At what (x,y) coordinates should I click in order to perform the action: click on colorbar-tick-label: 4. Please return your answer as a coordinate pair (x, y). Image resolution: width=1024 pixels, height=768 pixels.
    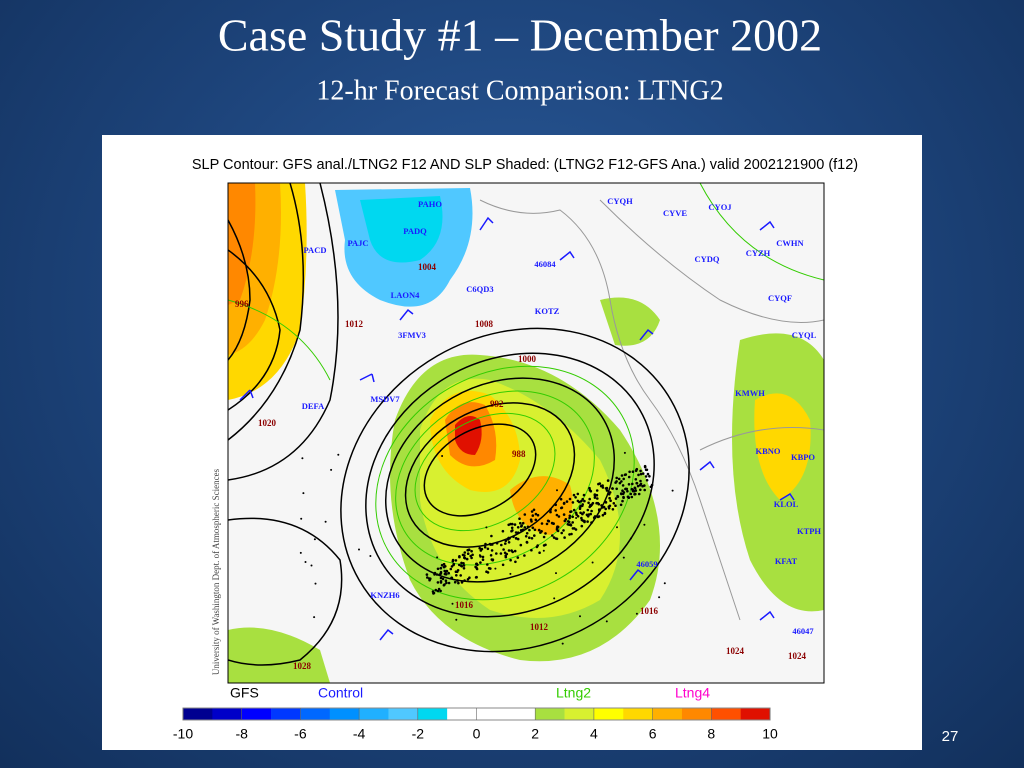
    Looking at the image, I should click on (594, 734).